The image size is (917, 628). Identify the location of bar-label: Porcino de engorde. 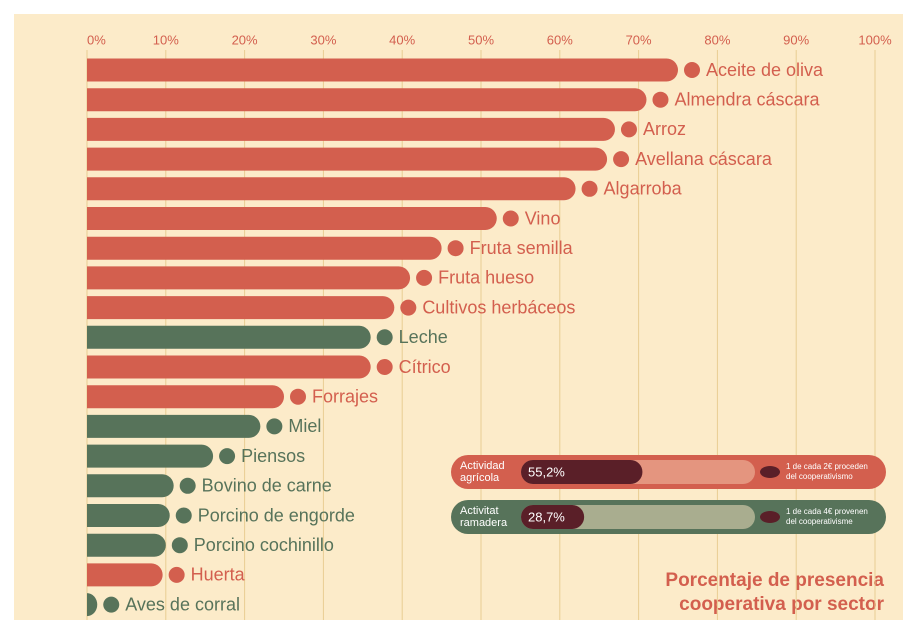
(276, 515).